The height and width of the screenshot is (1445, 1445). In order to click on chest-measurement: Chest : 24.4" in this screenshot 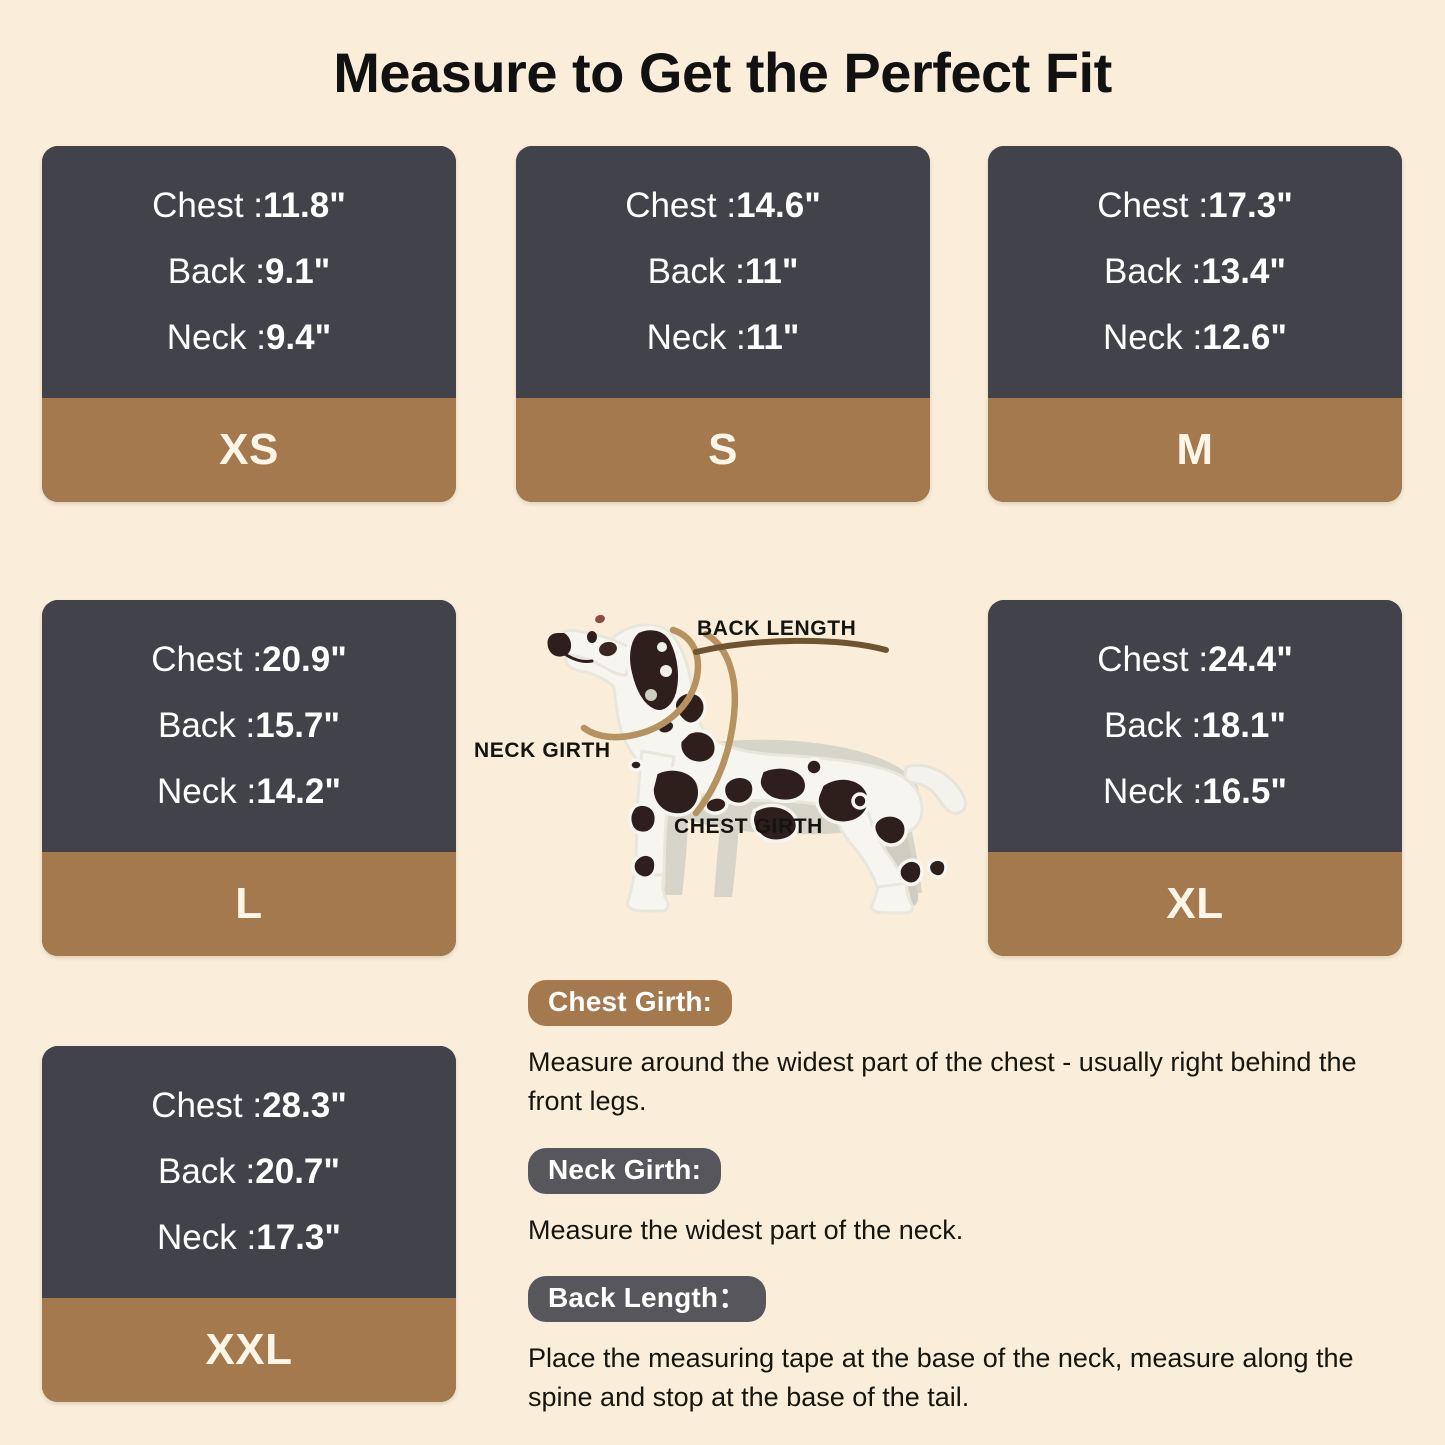, I will do `click(1195, 659)`.